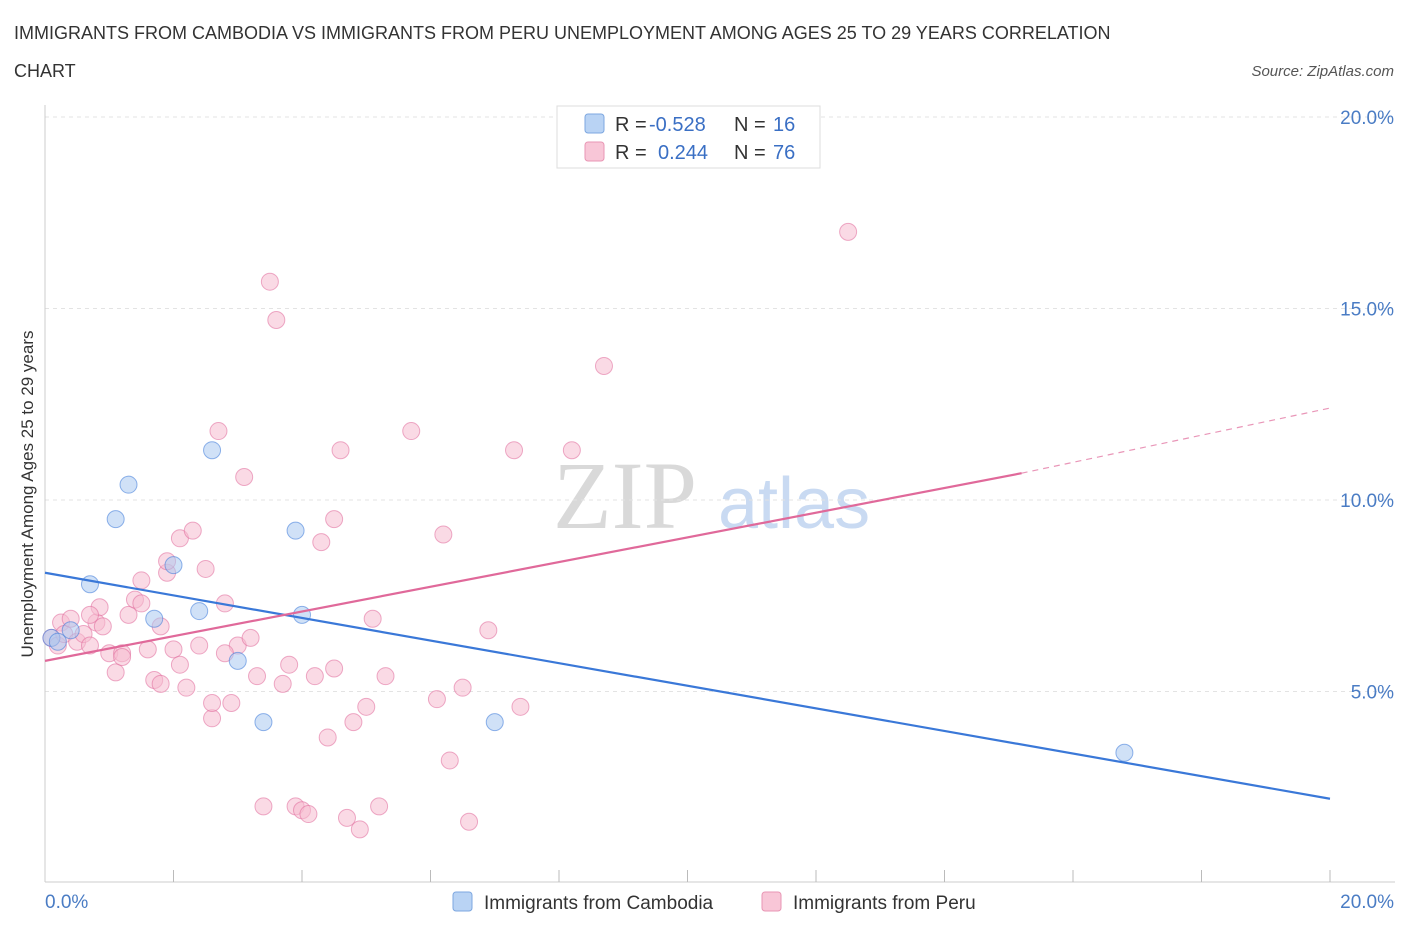 The height and width of the screenshot is (930, 1406). I want to click on trend-line-peru-extension, so click(1176, 440).